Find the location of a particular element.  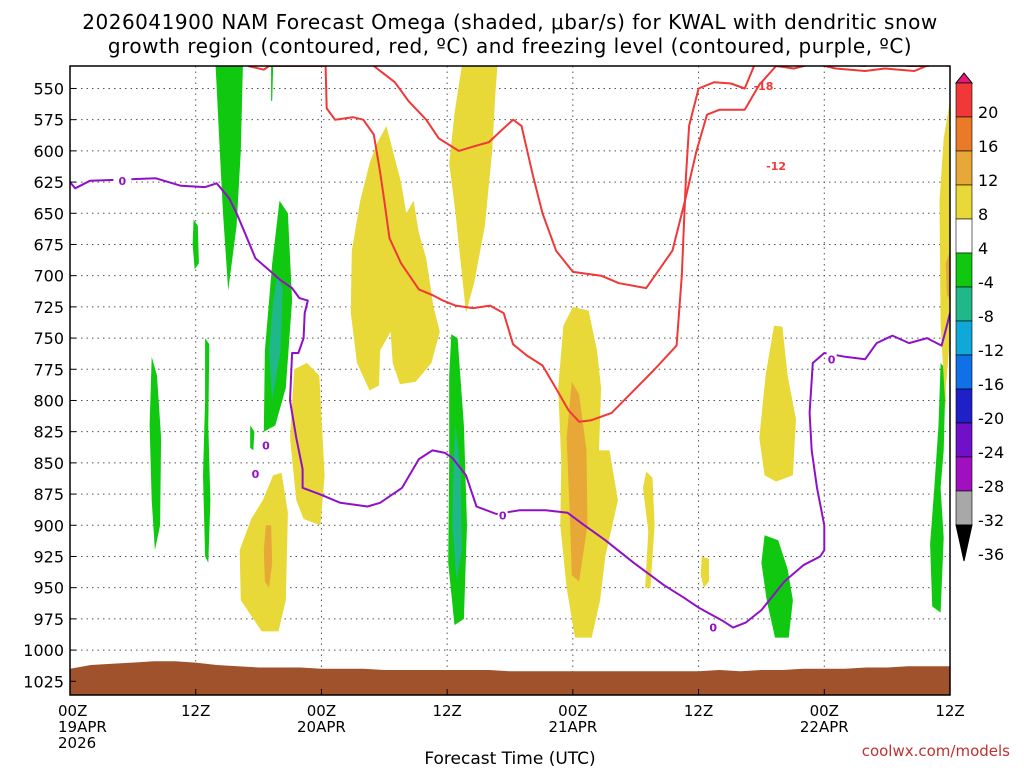

colorbar-label: -28 is located at coordinates (991, 486).